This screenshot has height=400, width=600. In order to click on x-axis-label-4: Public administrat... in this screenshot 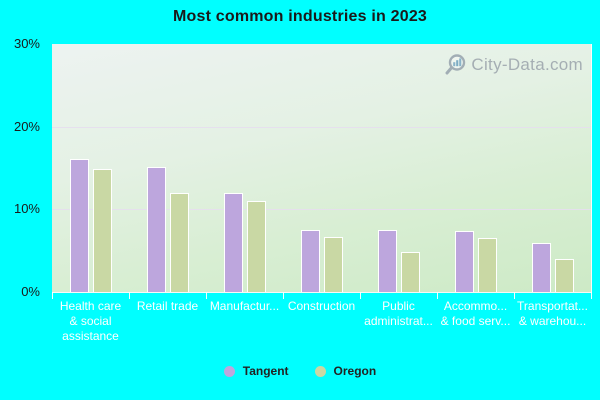, I will do `click(398, 321)`.